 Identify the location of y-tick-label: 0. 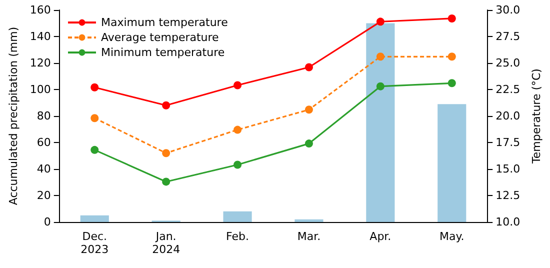
(47, 222).